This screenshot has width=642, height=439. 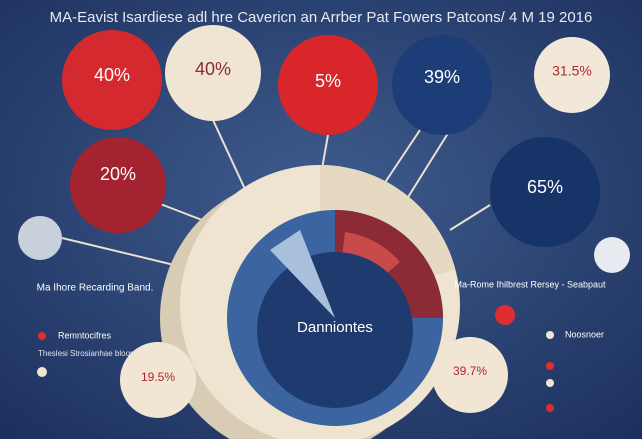 What do you see at coordinates (572, 71) in the screenshot?
I see `bubble-label: 31.5%` at bounding box center [572, 71].